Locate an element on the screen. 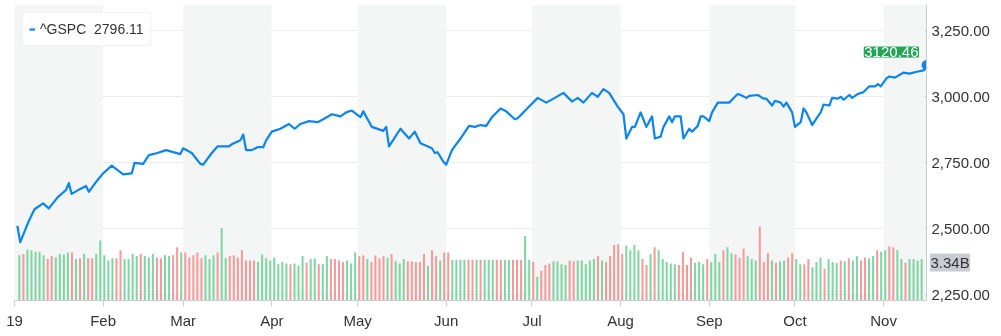 The image size is (1001, 336). x-tick-label: Feb is located at coordinates (103, 320).